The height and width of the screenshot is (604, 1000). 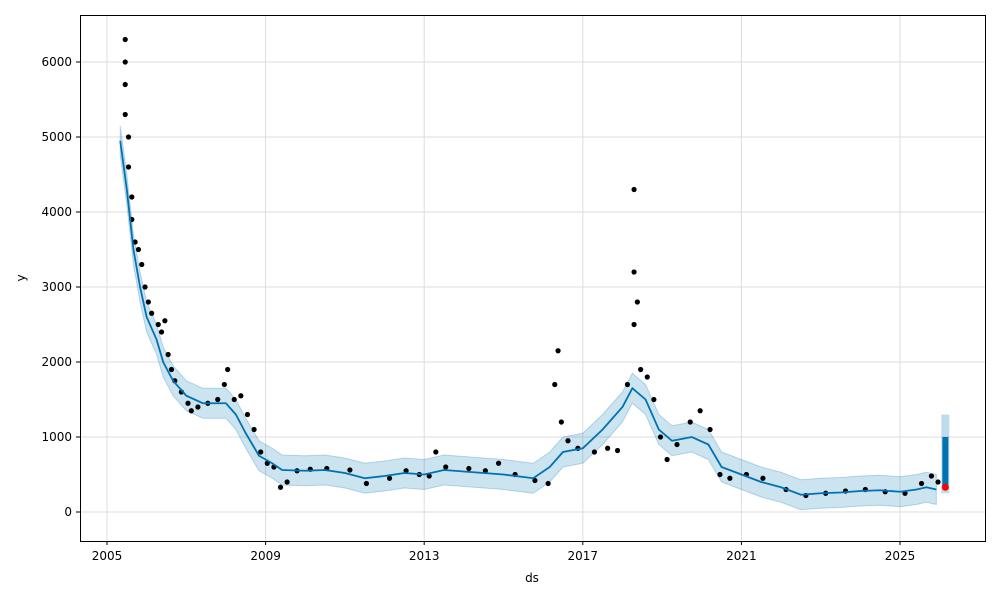 I want to click on forecast-spike, so click(x=945, y=463).